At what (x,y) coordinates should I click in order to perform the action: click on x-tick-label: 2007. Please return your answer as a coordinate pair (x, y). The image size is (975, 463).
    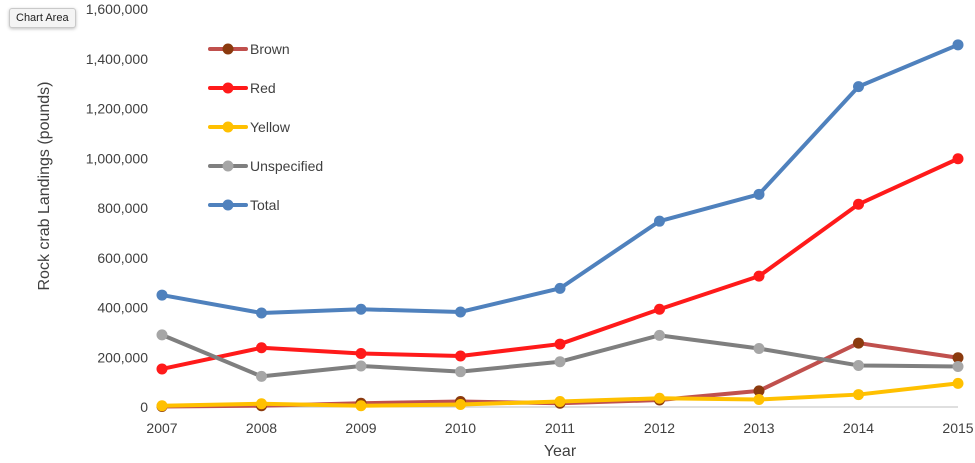
    Looking at the image, I should click on (161, 428).